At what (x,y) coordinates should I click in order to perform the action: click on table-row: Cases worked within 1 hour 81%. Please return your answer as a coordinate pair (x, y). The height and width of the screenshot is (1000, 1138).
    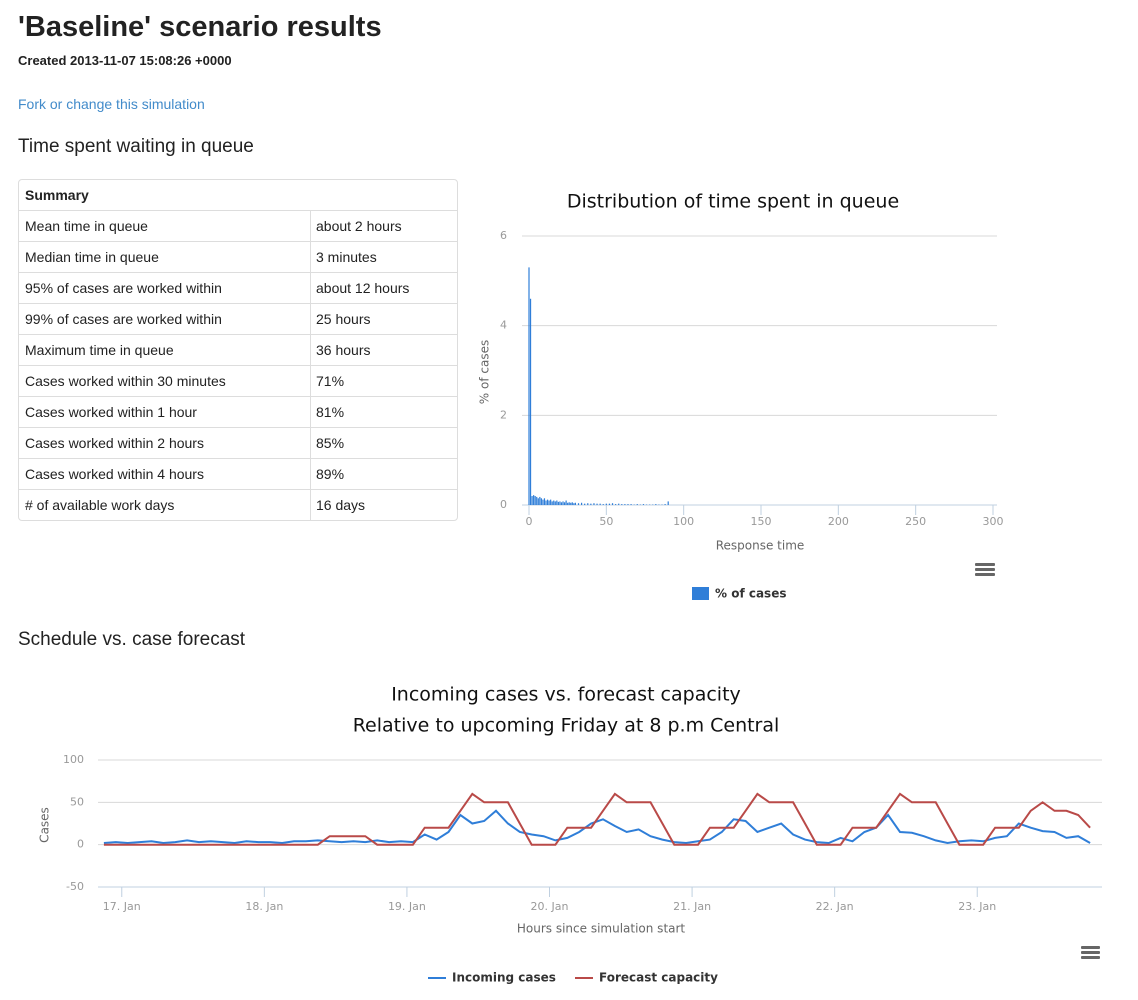
    Looking at the image, I should click on (238, 411).